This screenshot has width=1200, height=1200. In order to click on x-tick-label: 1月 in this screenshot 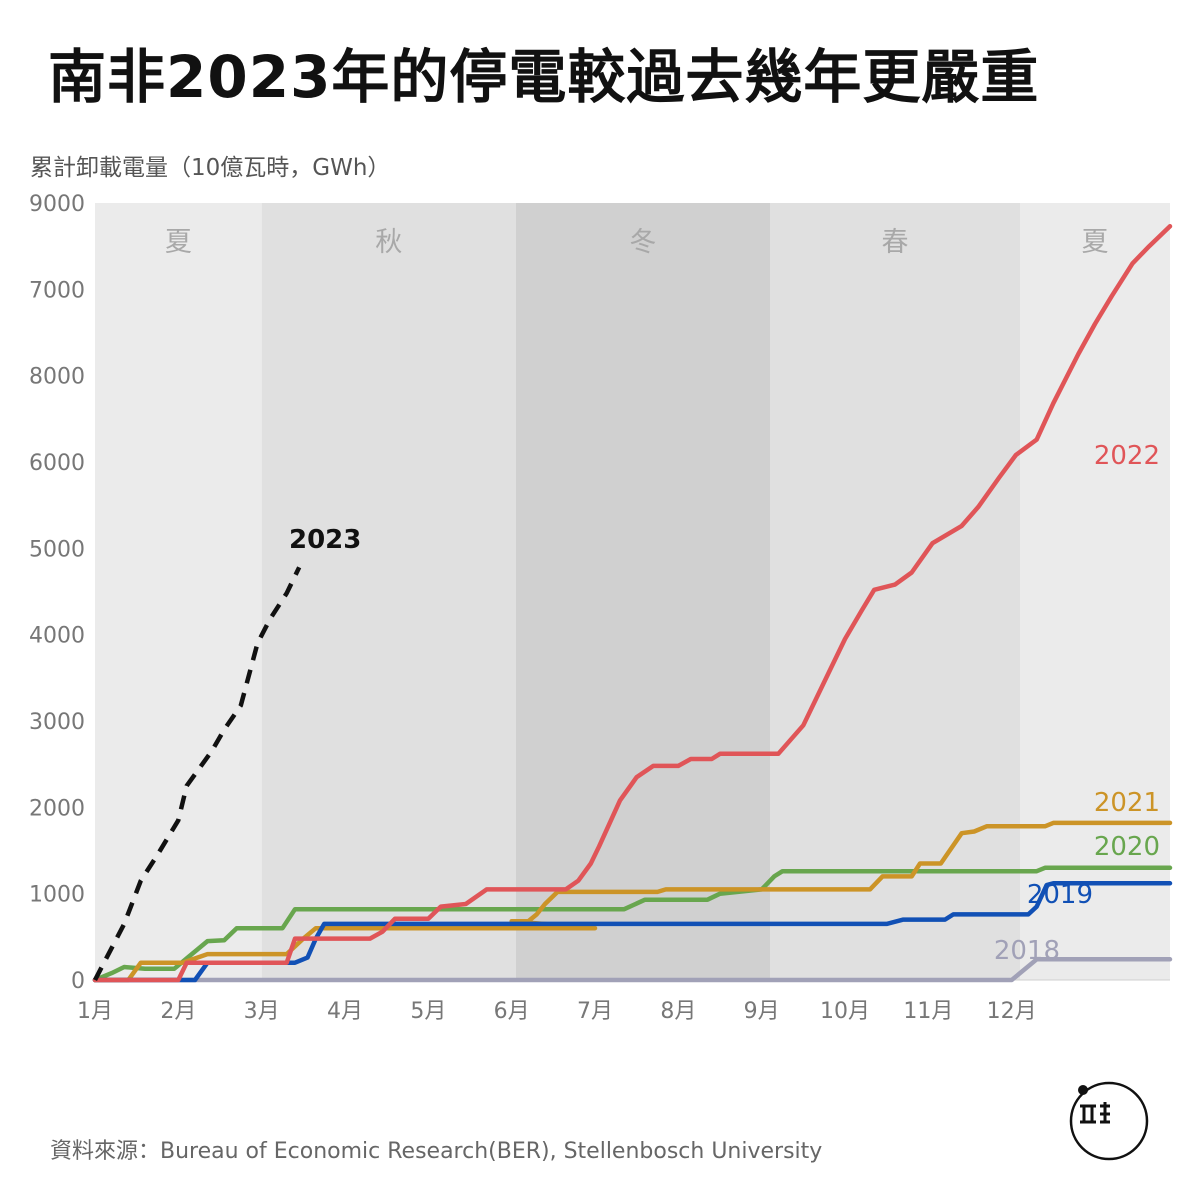, I will do `click(95, 1011)`.